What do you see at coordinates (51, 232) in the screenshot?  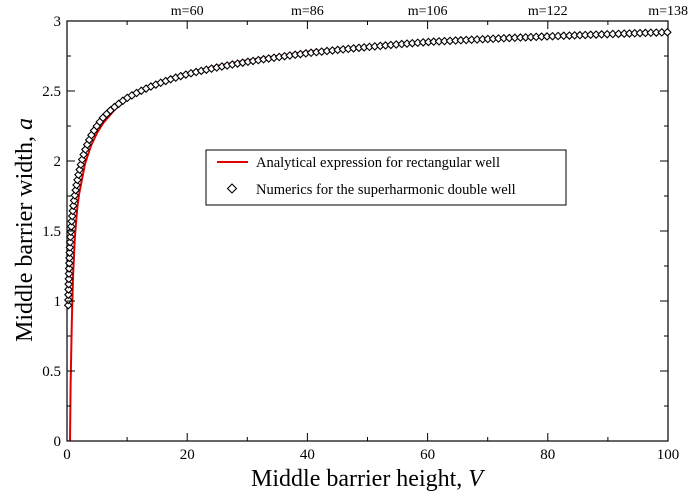 I see `y-tick-label: 1.5` at bounding box center [51, 232].